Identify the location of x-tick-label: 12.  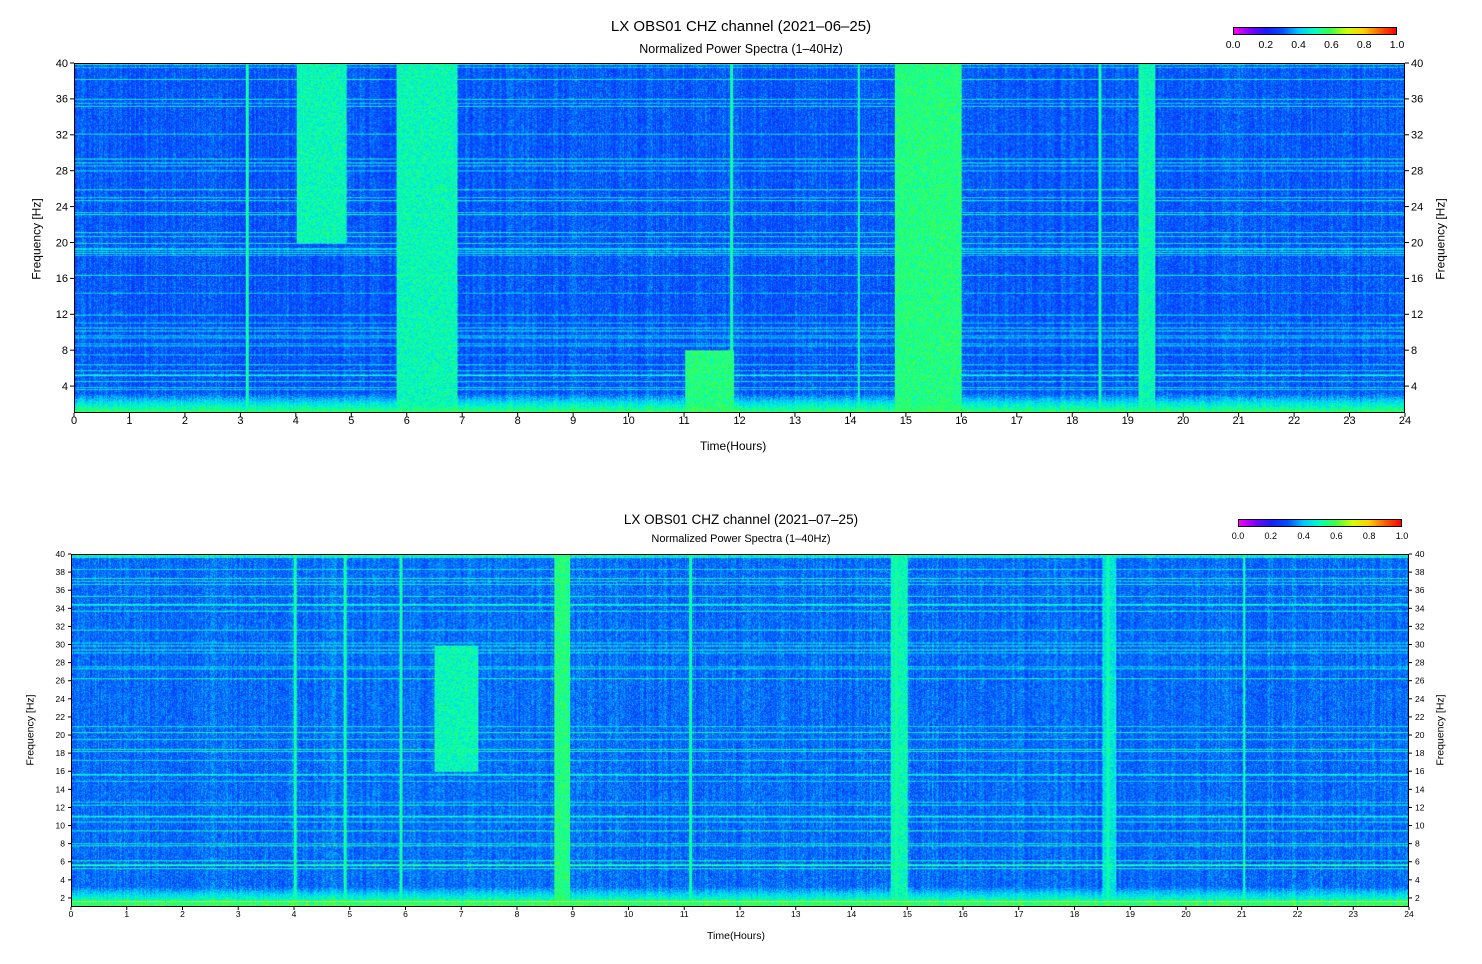
(739, 421).